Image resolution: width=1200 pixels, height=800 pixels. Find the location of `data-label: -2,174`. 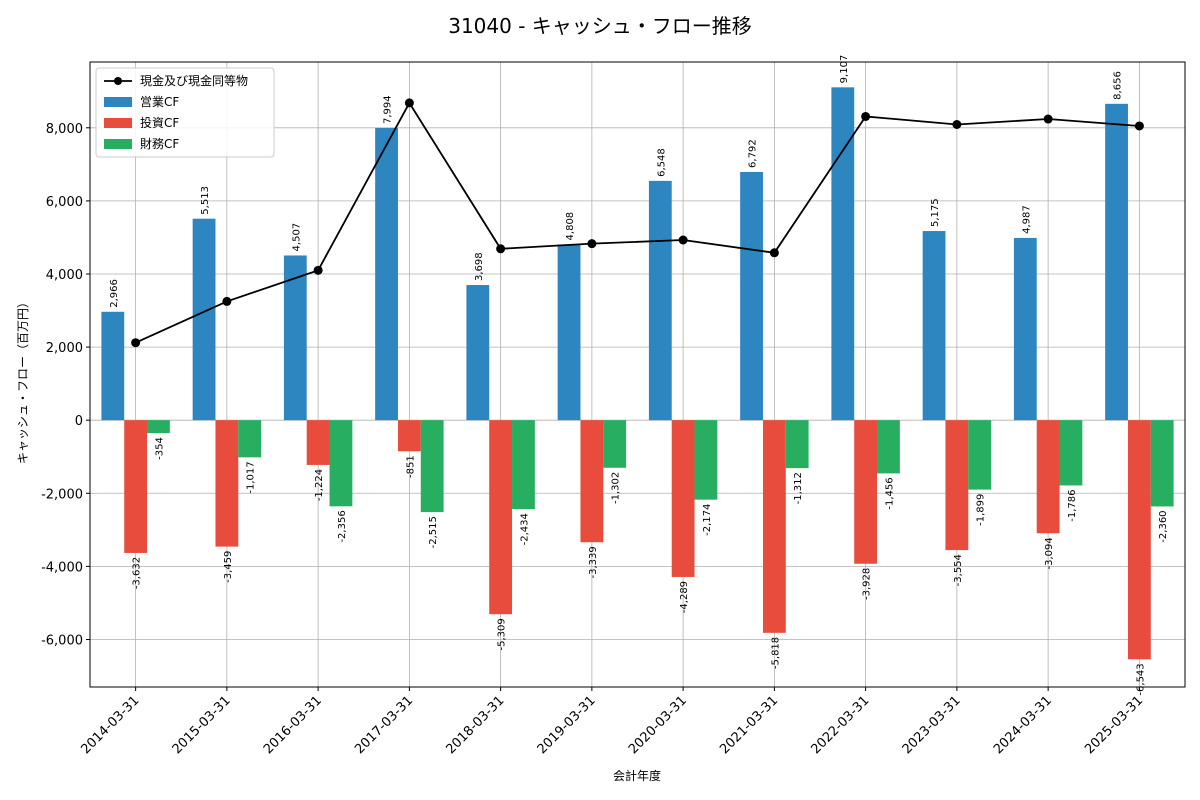

data-label: -2,174 is located at coordinates (707, 520).